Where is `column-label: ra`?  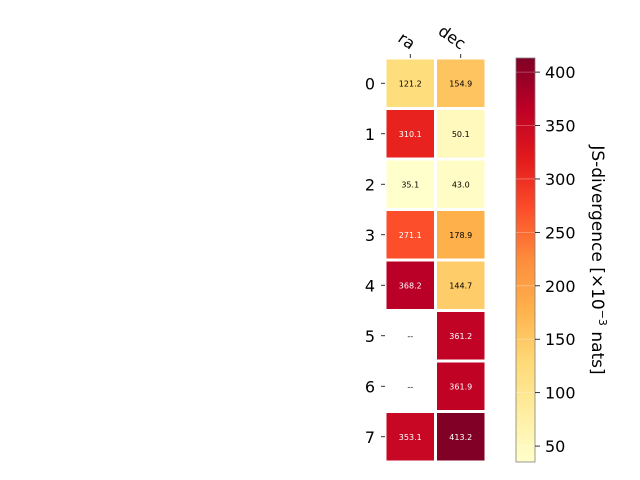
column-label: ra is located at coordinates (407, 40).